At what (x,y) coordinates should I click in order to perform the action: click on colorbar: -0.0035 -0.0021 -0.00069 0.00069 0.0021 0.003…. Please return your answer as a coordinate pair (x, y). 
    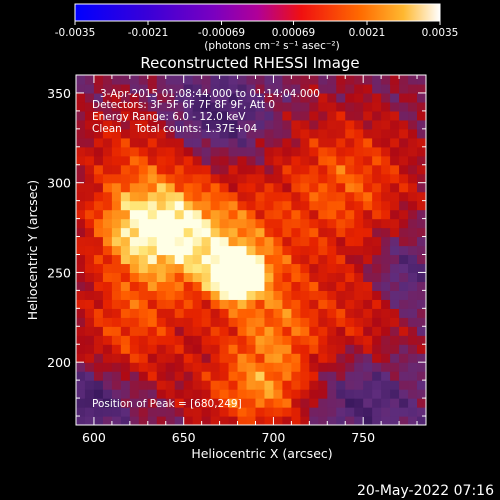
    Looking at the image, I should click on (256, 27).